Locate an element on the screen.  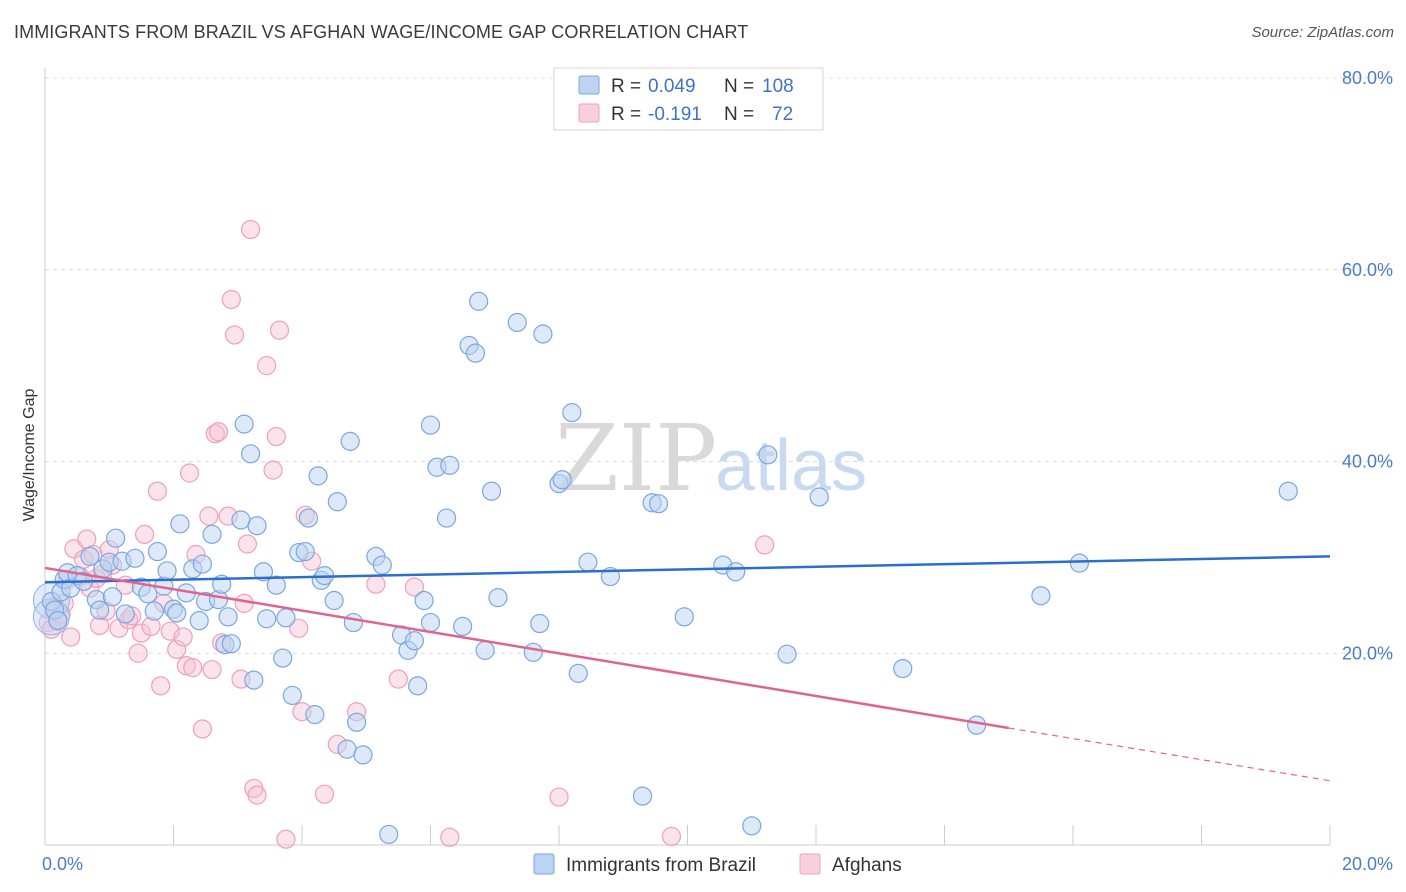
bottom-legend-label-brazil: Immigrants from Brazil is located at coordinates (661, 865).